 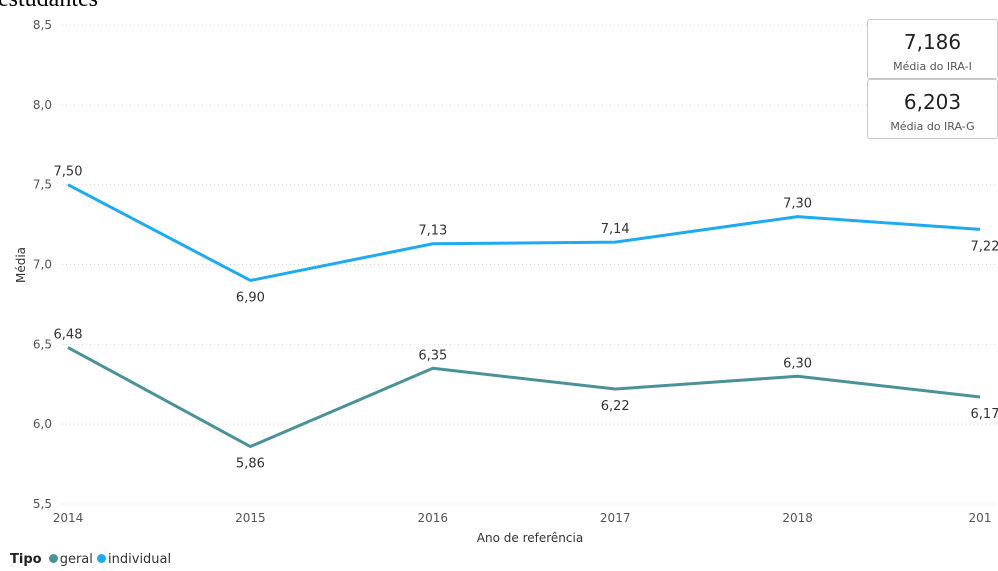 I want to click on y-tick-label: 6,5, so click(x=42, y=344).